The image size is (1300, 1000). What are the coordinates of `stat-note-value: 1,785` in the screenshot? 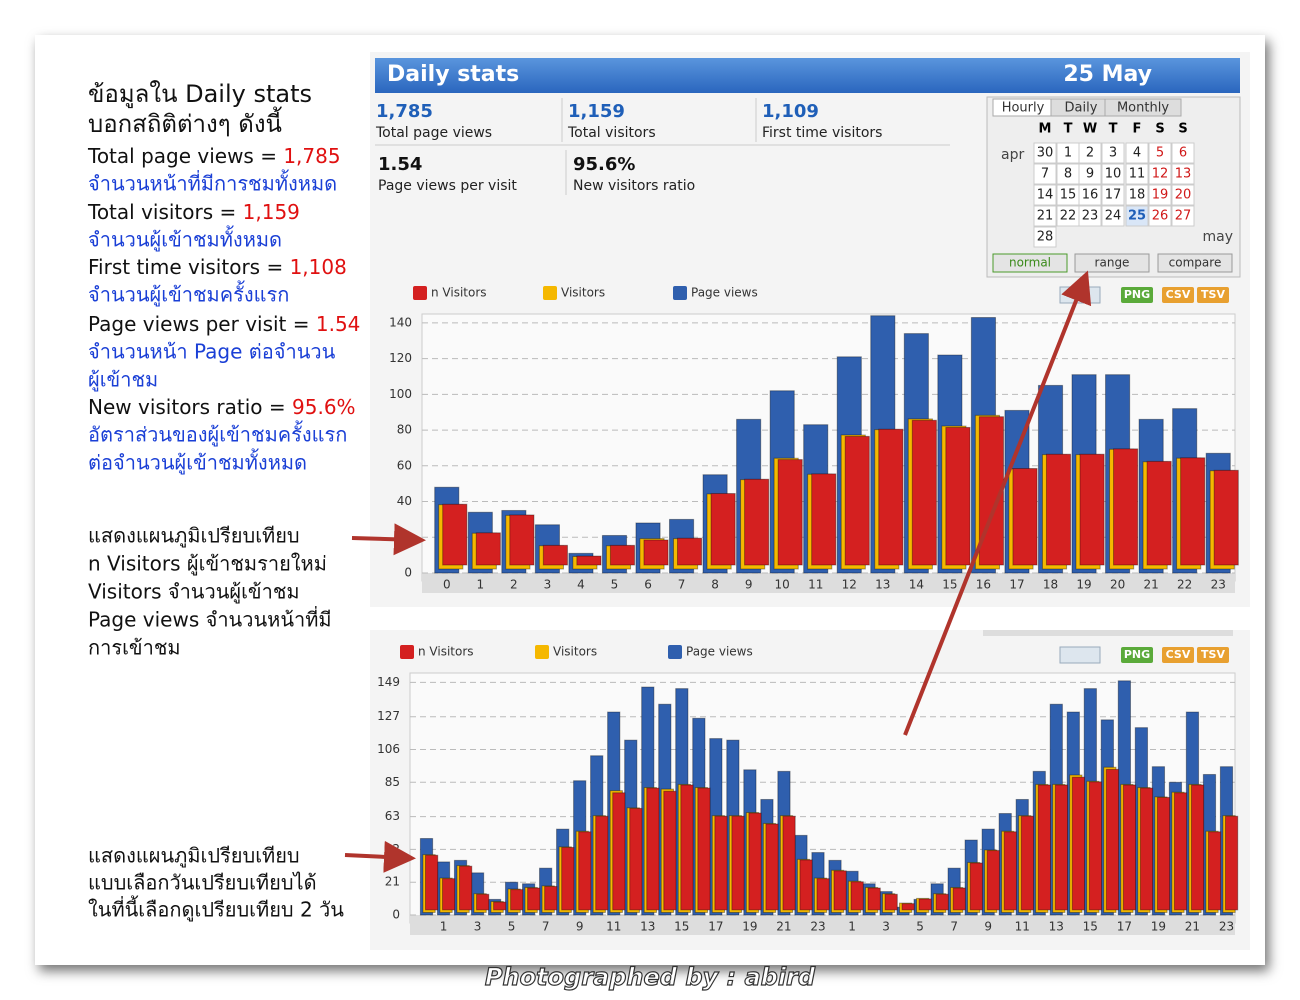 It's located at (311, 156).